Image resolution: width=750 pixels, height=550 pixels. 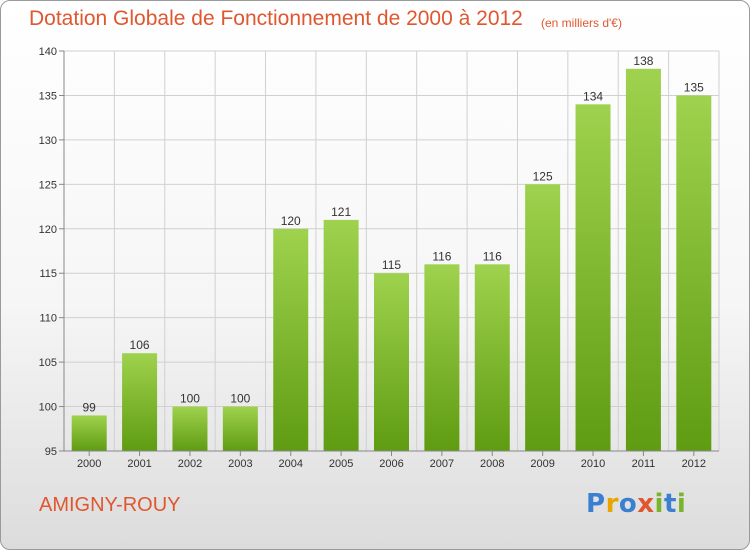 I want to click on bar-2012, so click(x=694, y=273).